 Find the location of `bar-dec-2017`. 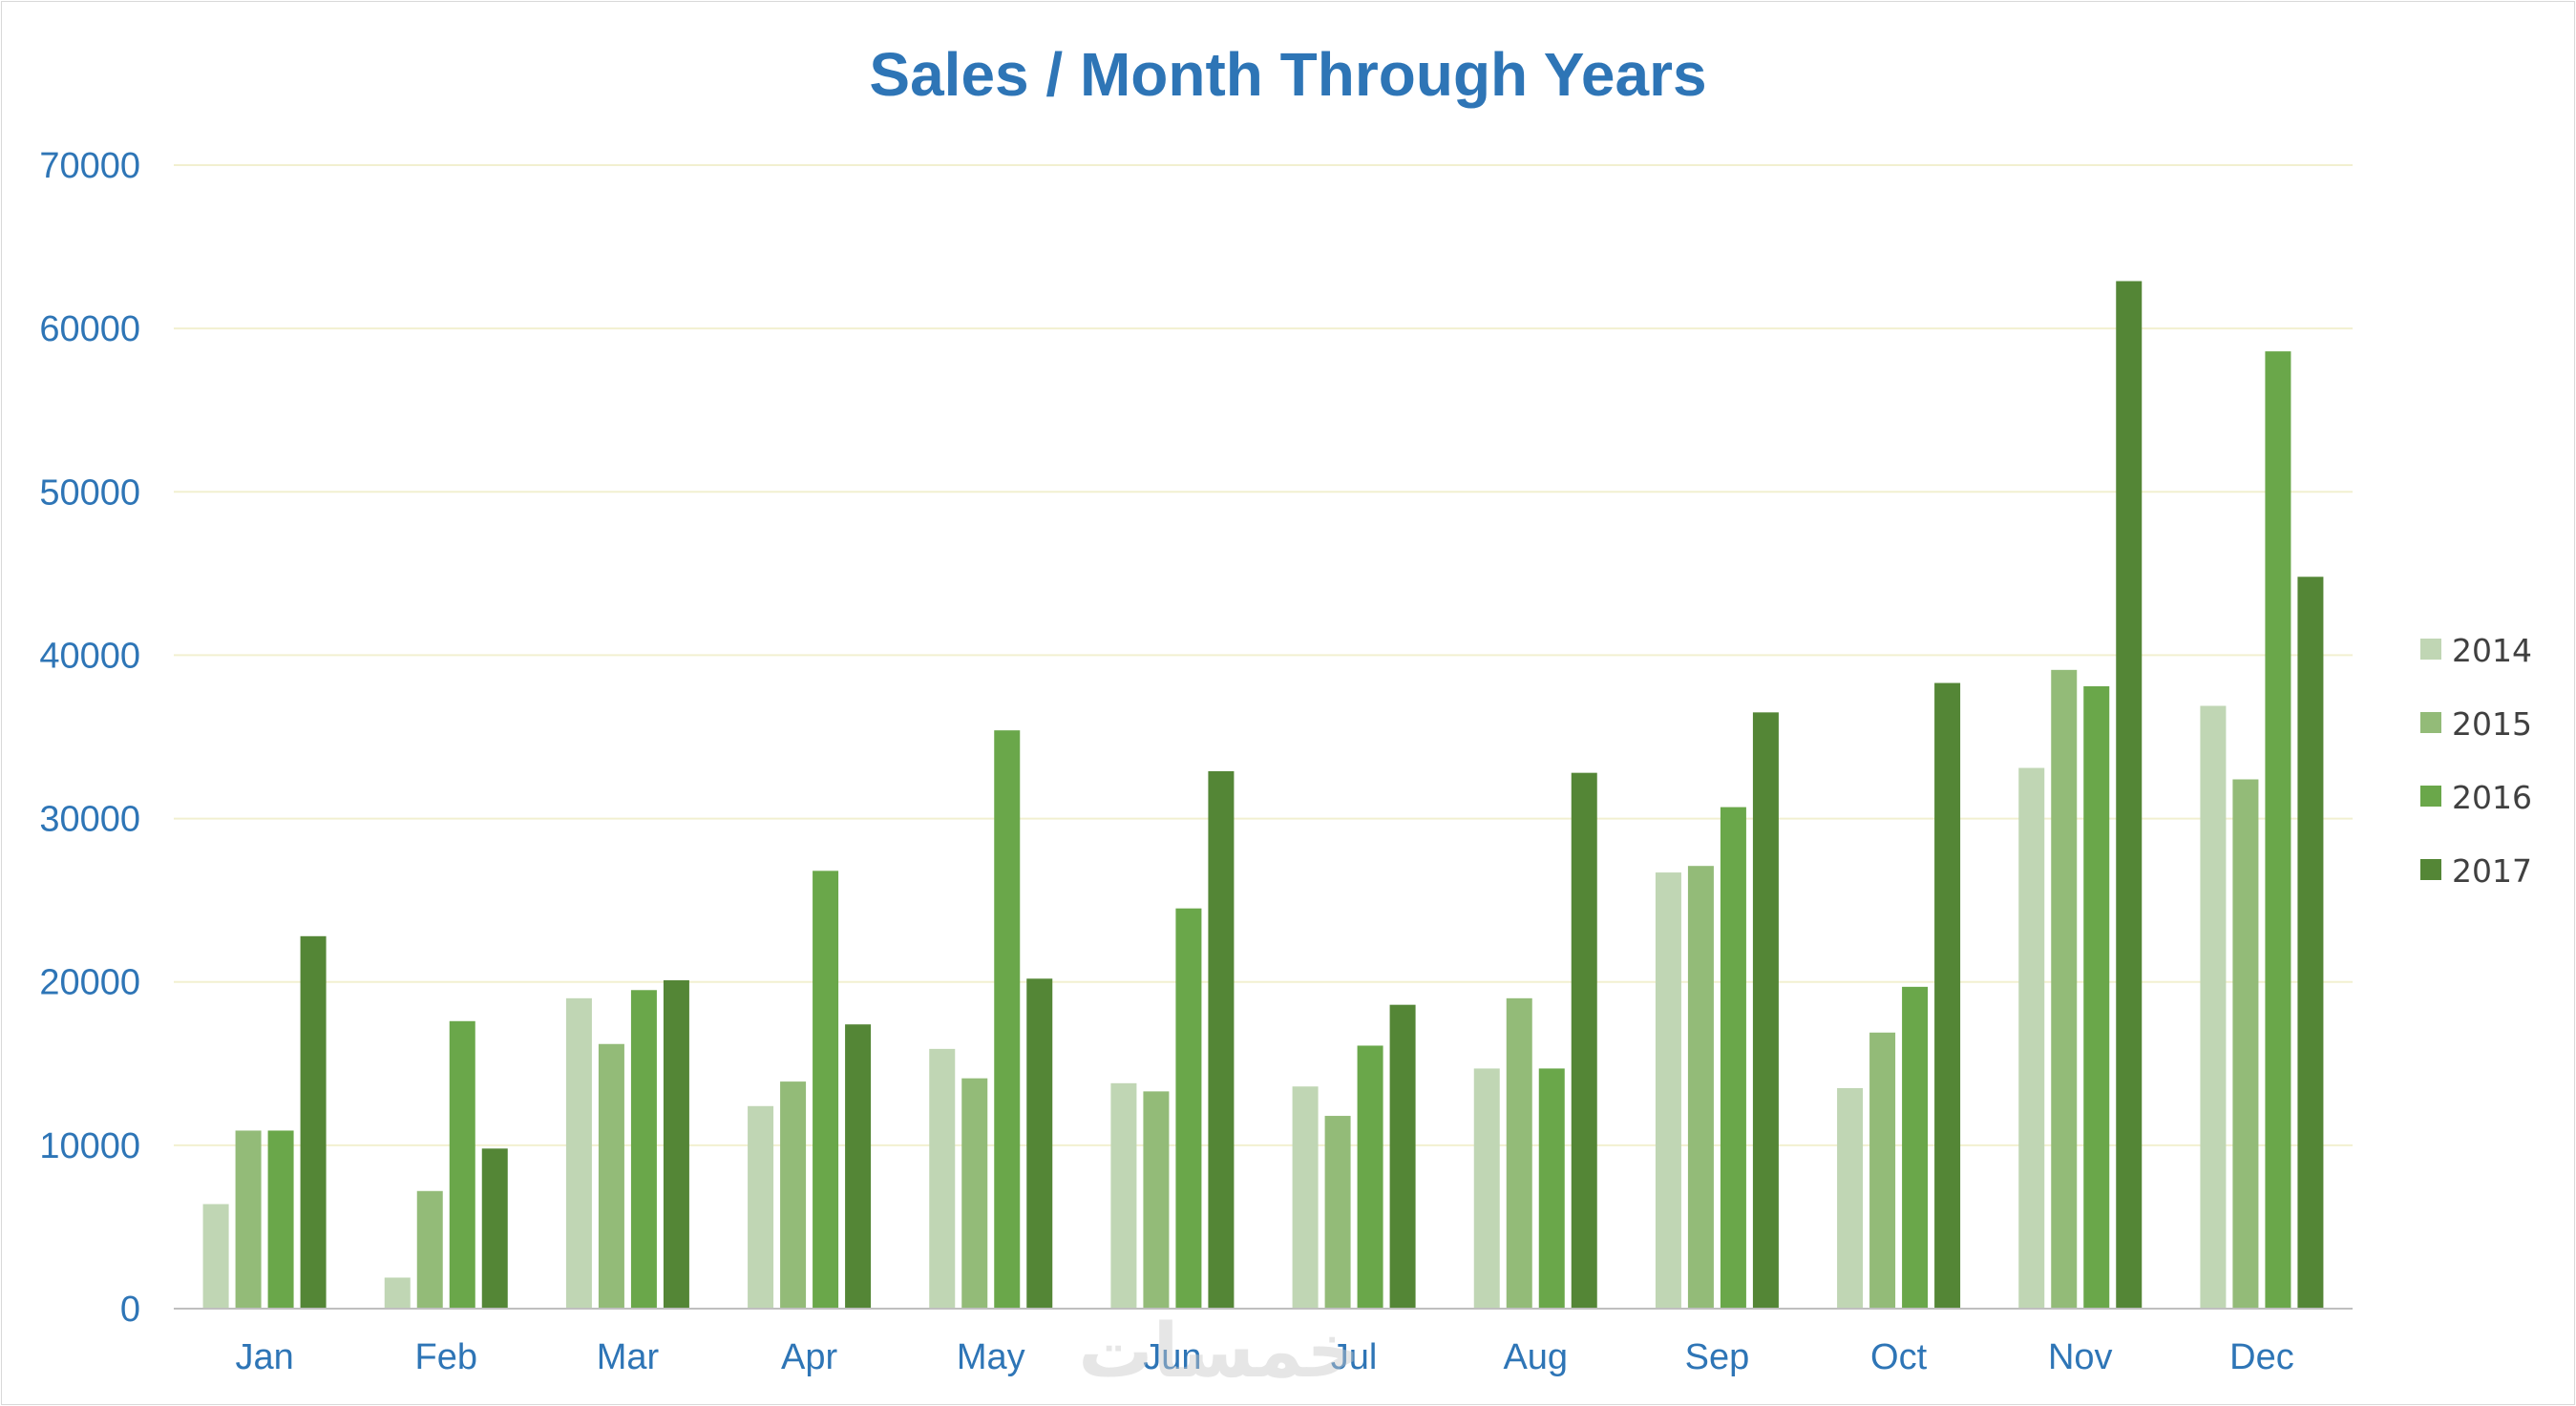

bar-dec-2017 is located at coordinates (2310, 943).